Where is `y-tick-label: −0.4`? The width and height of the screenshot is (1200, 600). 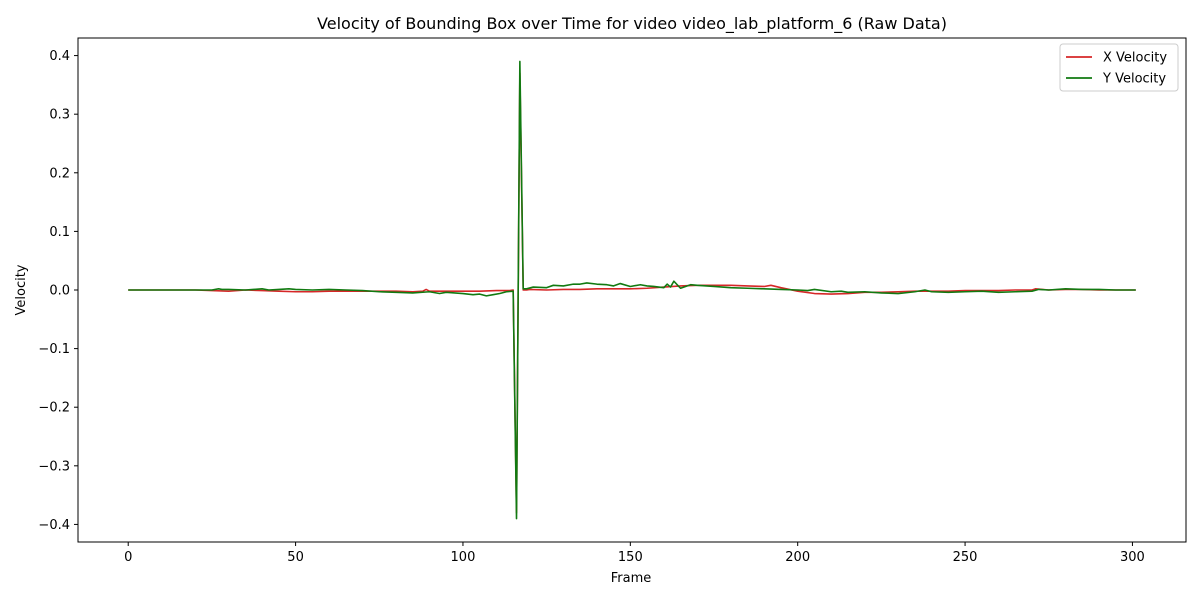 y-tick-label: −0.4 is located at coordinates (54, 525).